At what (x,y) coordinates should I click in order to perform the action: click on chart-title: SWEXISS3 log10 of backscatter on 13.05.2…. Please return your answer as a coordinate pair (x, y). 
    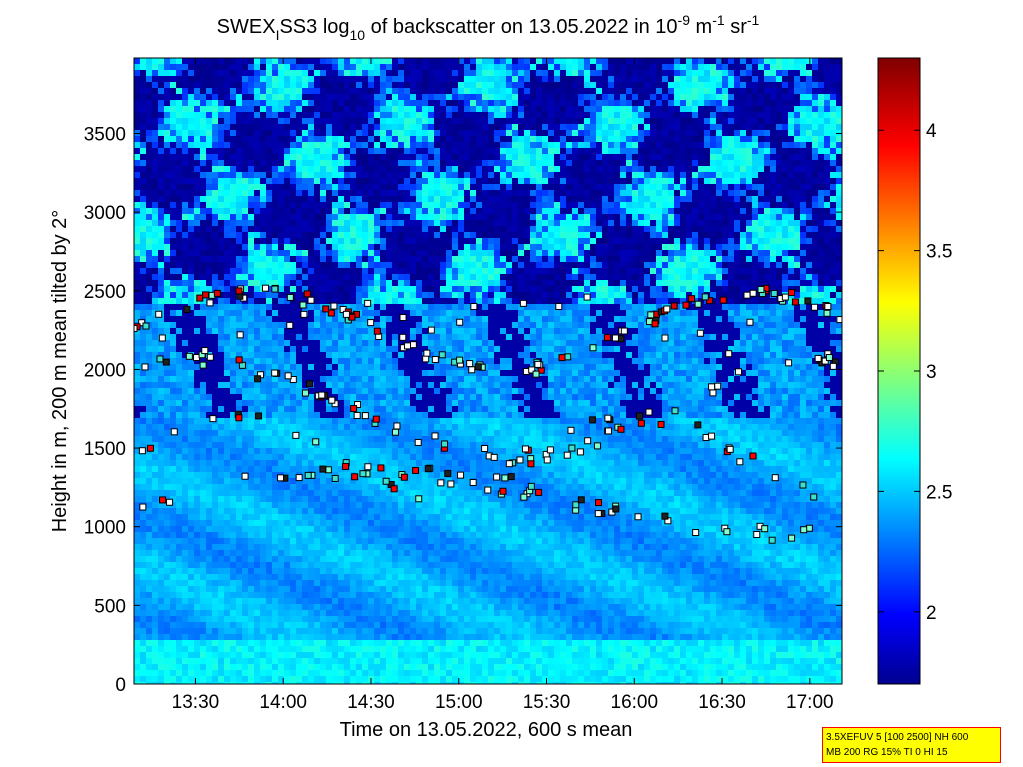
    Looking at the image, I should click on (488, 27).